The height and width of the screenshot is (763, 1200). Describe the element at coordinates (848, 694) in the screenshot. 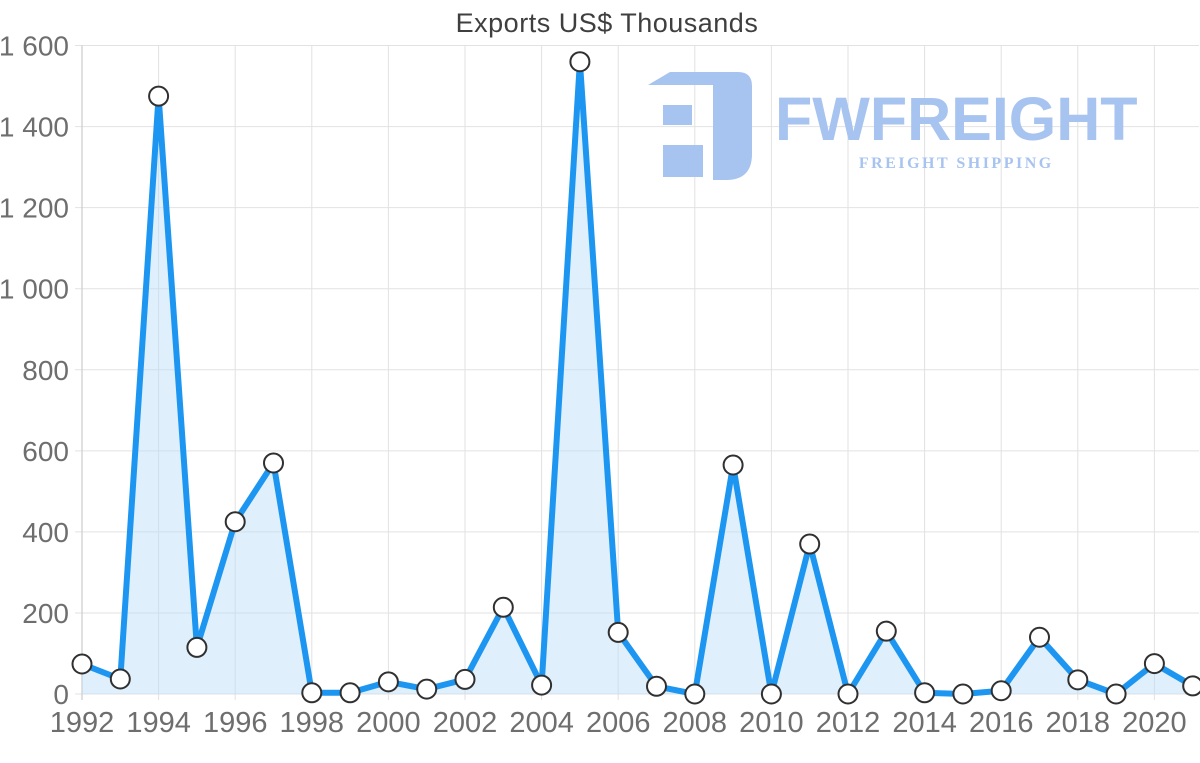

I see `data-point-2012` at that location.